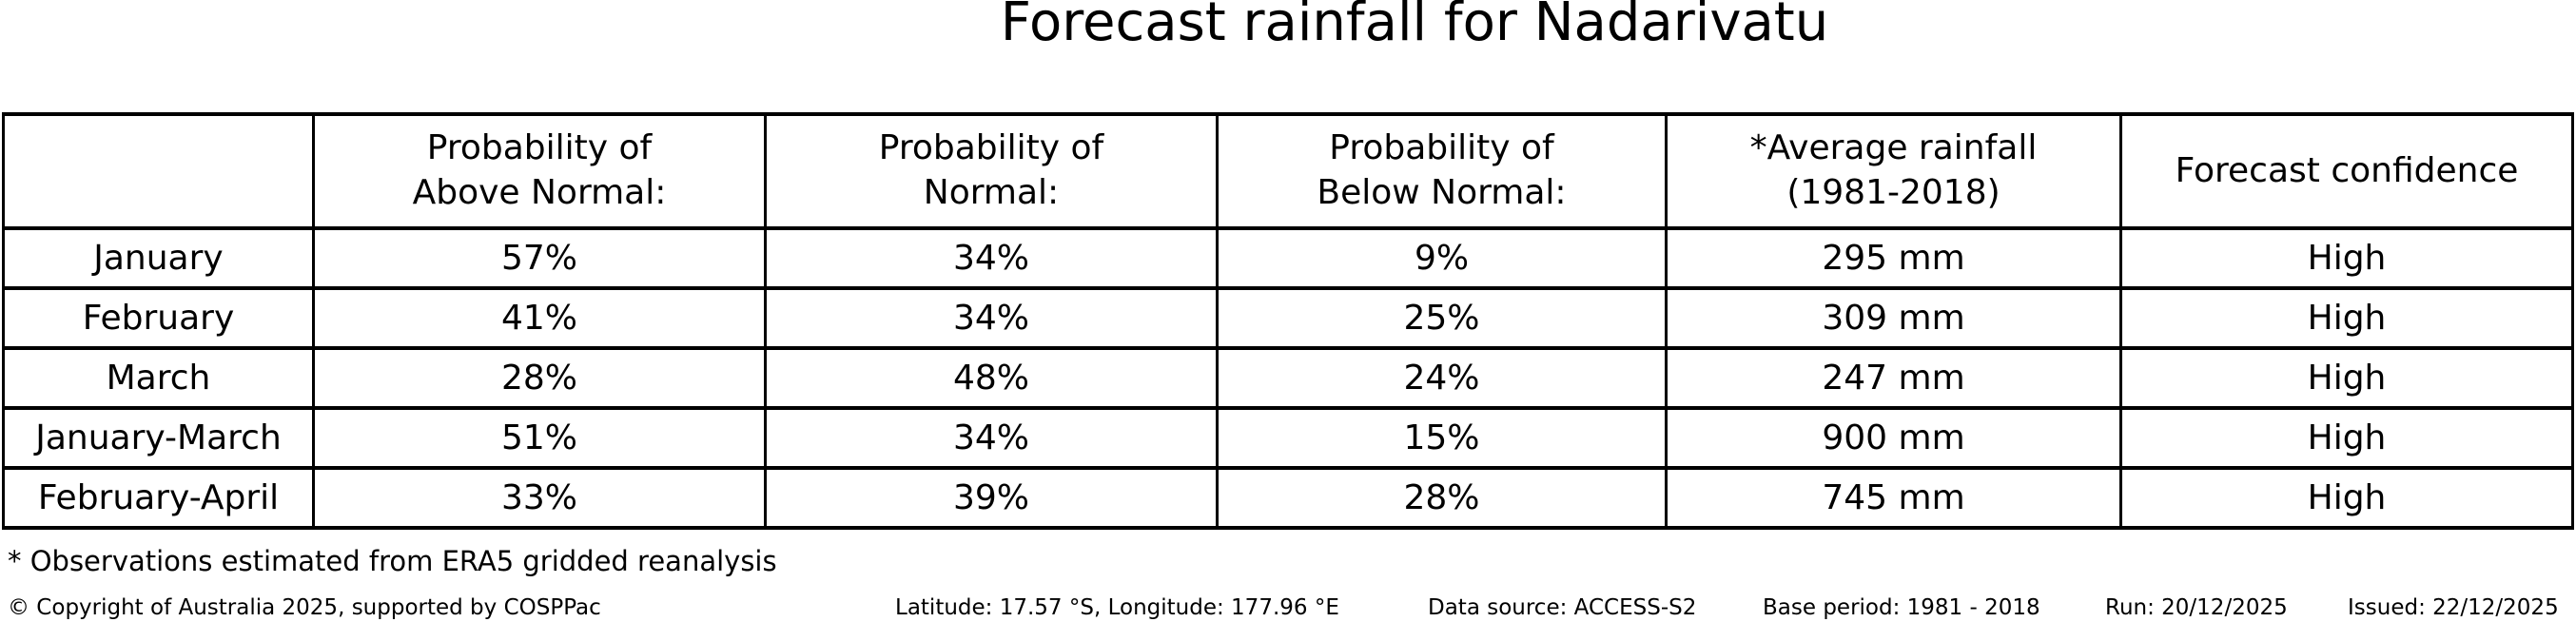  Describe the element at coordinates (159, 258) in the screenshot. I see `row-label: January` at that location.